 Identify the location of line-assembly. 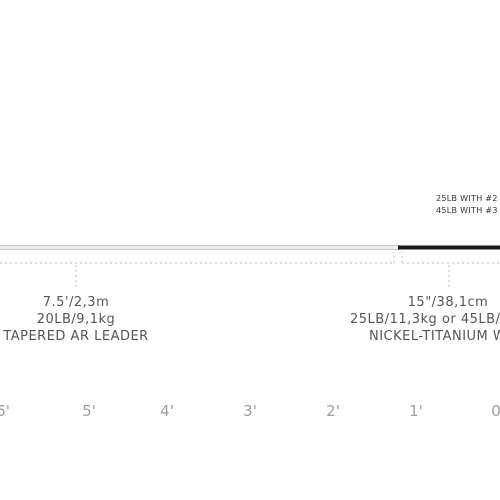
(250, 247).